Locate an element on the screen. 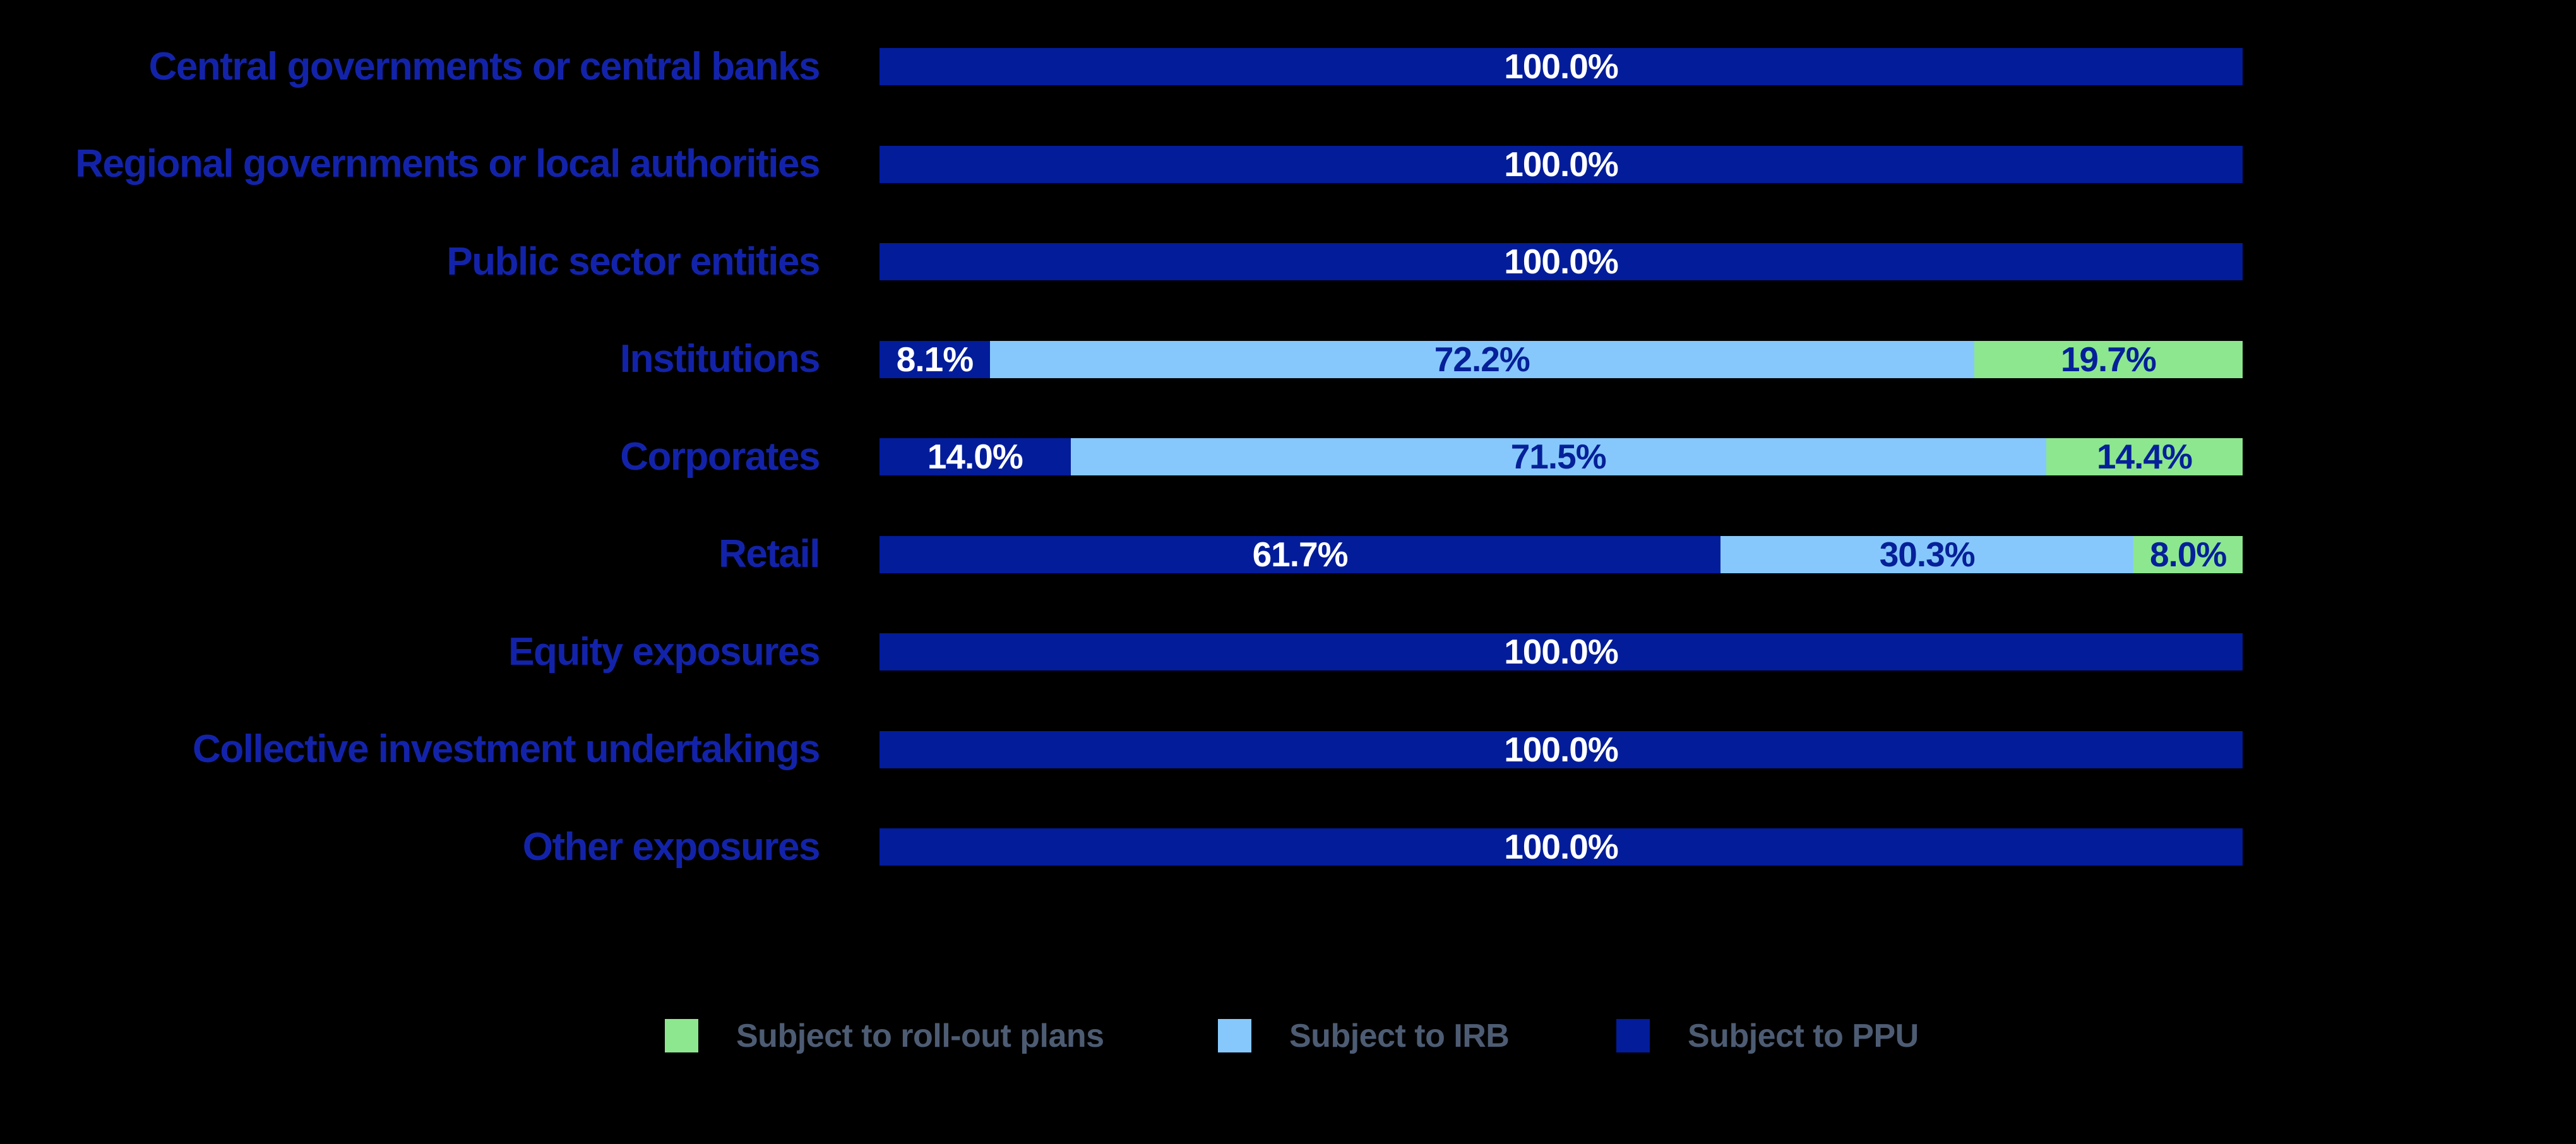 This screenshot has width=2576, height=1144. chart-row: Corporates 14.0% 71.5% 14.4% is located at coordinates (1288, 457).